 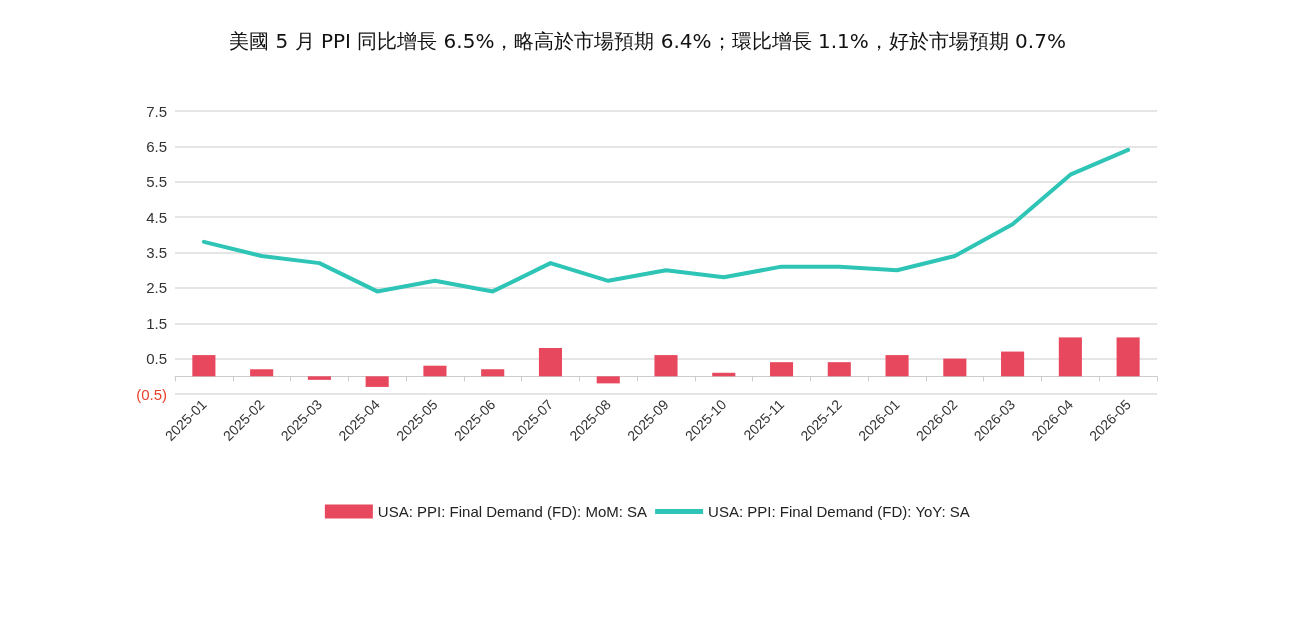 I want to click on y-tick-label: 0.5, so click(x=156, y=359).